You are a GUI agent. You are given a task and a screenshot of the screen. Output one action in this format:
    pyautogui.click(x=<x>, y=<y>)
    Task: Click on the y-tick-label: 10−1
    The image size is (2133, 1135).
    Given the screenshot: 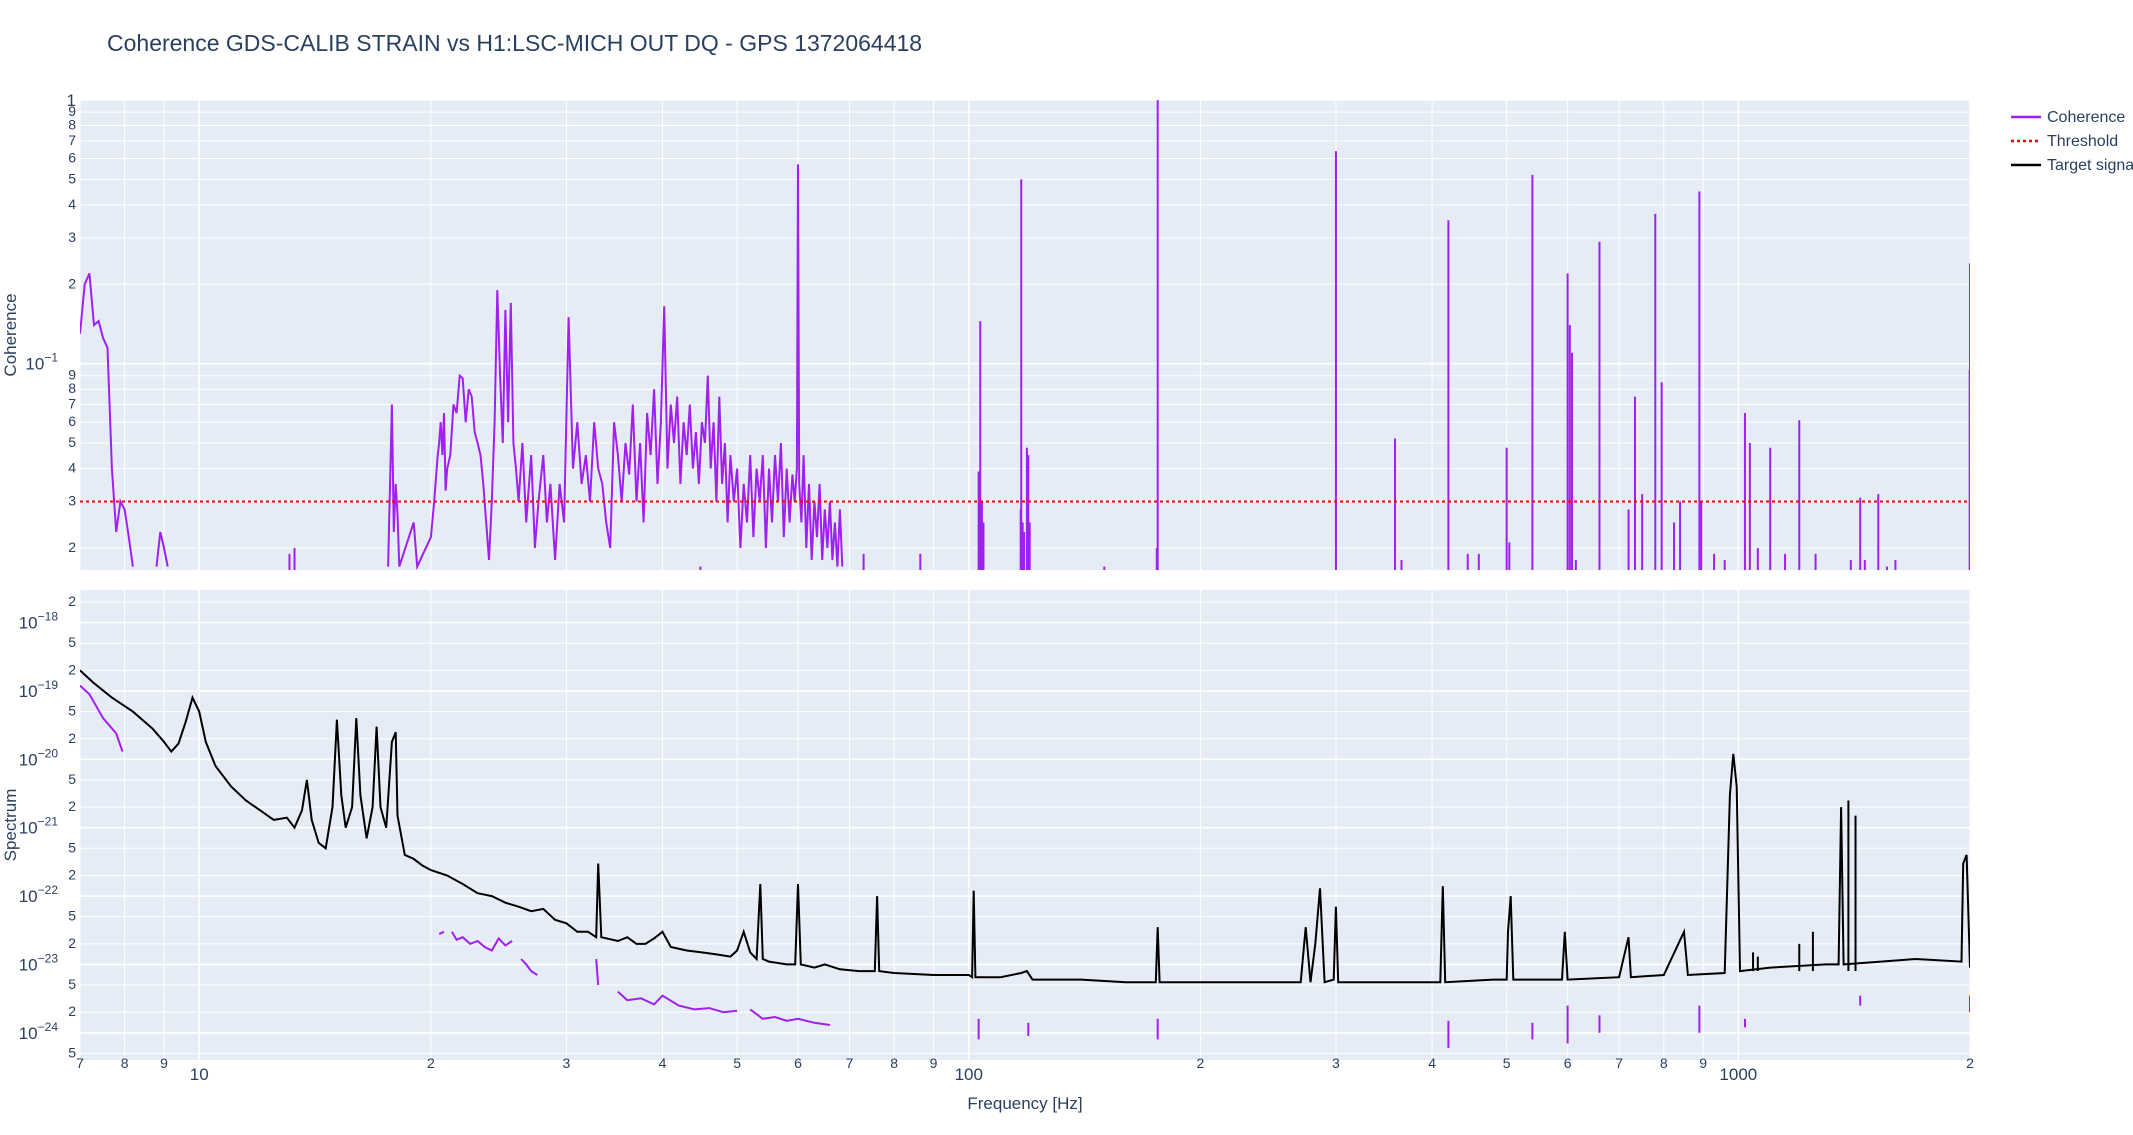 What is the action you would take?
    pyautogui.click(x=41, y=362)
    